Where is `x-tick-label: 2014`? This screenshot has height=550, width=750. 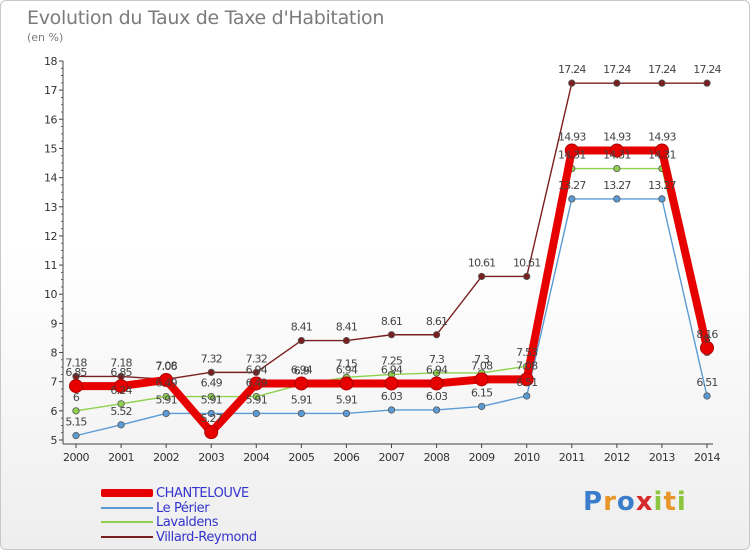 x-tick-label: 2014 is located at coordinates (707, 457).